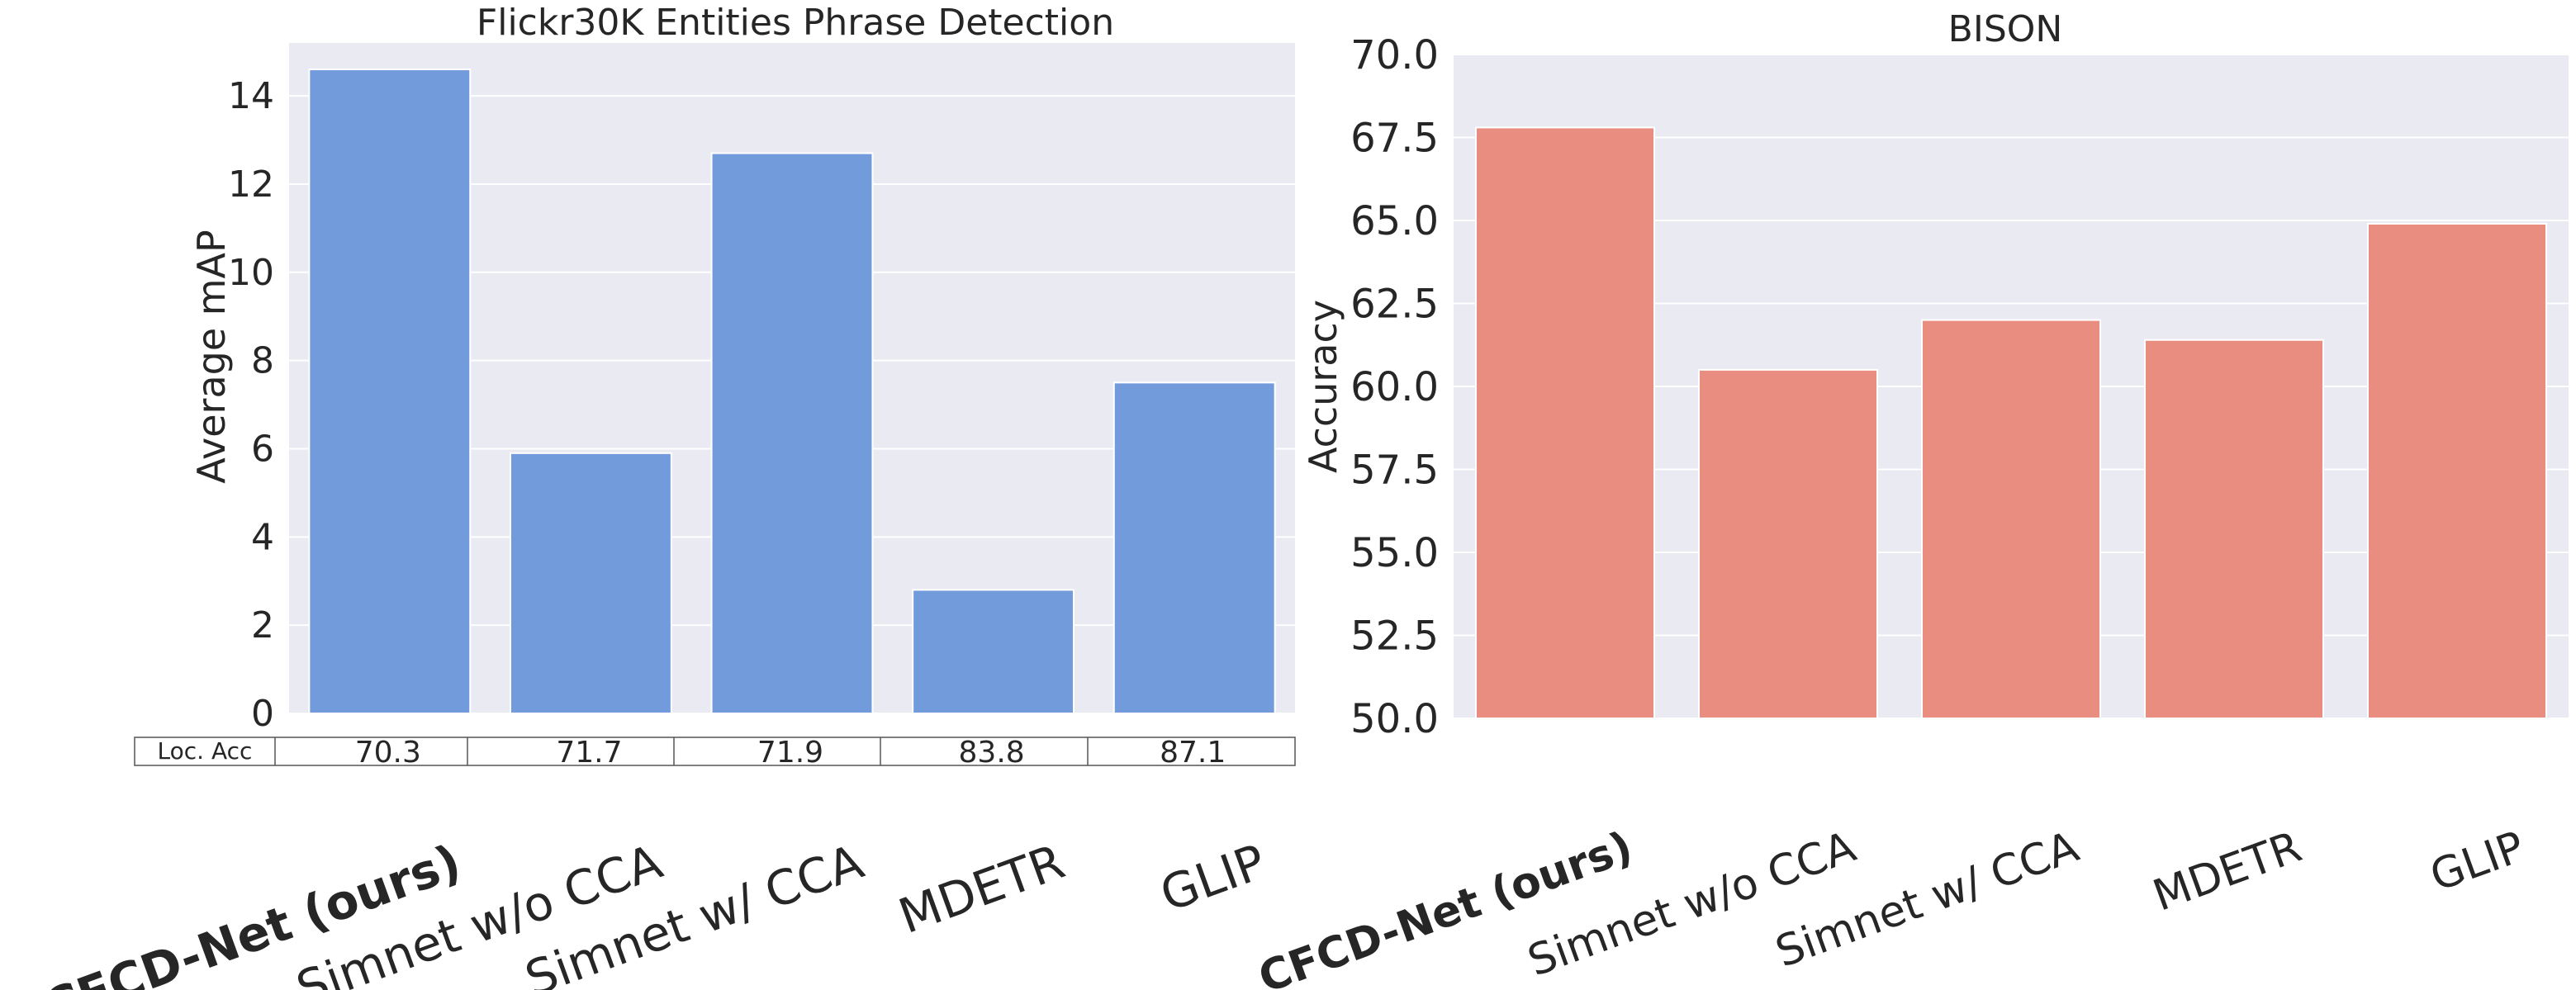 This screenshot has height=990, width=2576. What do you see at coordinates (251, 273) in the screenshot?
I see `y-tick-label: 10` at bounding box center [251, 273].